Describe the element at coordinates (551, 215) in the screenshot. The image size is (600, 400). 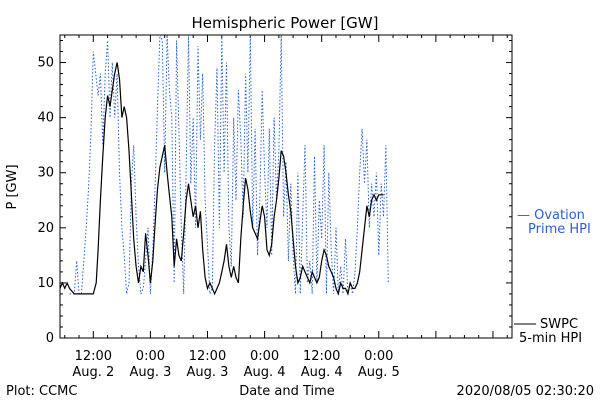
I see `legend-ovation-line1: — Ovation` at that location.